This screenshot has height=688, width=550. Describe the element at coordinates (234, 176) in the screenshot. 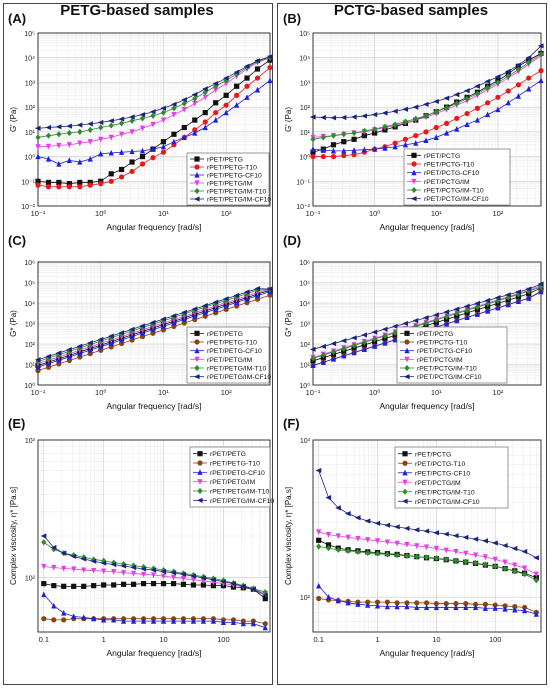

I see `legend-label: rPET/PETG-CF10` at that location.